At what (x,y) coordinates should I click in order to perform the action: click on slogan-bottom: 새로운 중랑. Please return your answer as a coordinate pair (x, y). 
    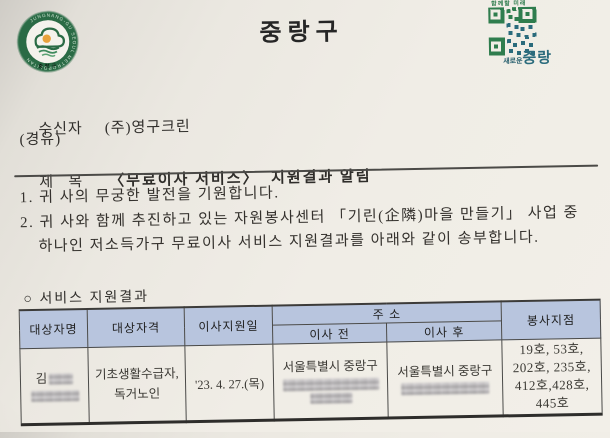
    Looking at the image, I should click on (528, 58).